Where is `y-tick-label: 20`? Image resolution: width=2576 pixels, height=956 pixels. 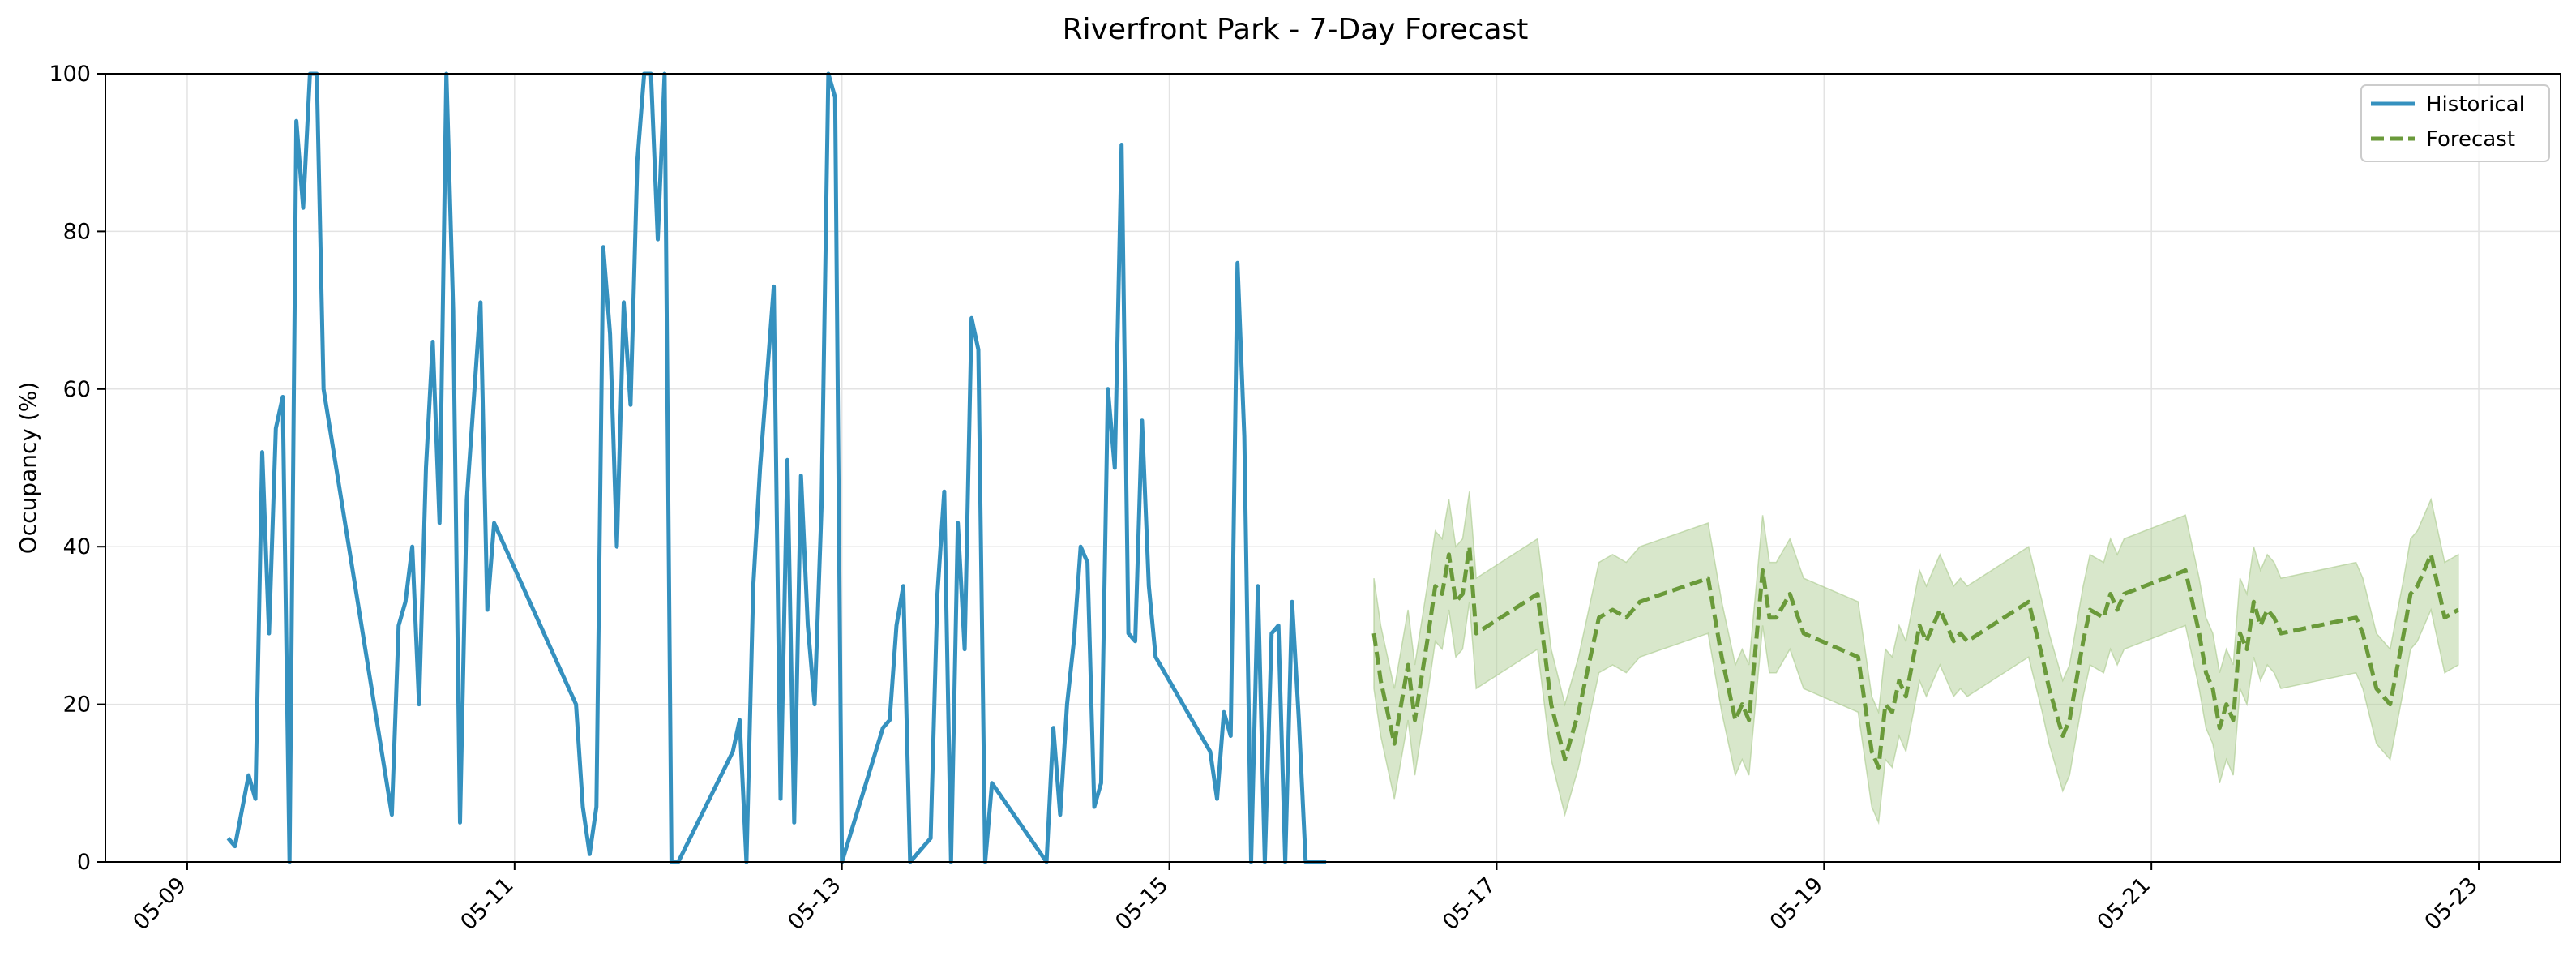 y-tick-label: 20 is located at coordinates (77, 705).